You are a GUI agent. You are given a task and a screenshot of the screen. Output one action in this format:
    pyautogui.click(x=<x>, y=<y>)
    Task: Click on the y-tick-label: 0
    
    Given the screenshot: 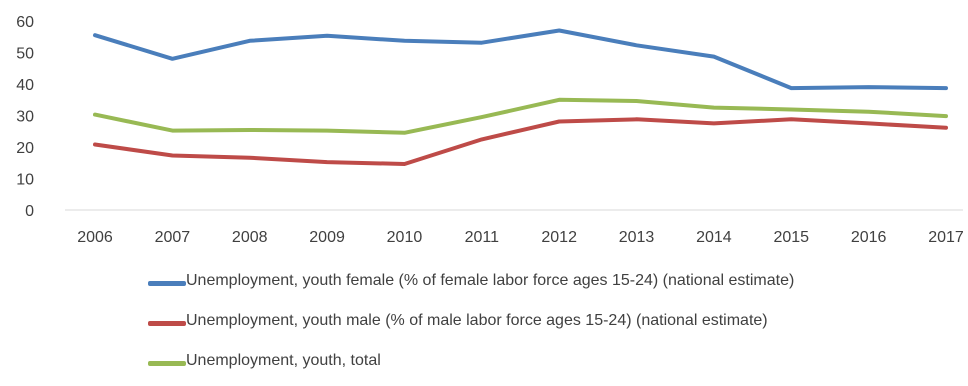 What is the action you would take?
    pyautogui.click(x=29, y=211)
    